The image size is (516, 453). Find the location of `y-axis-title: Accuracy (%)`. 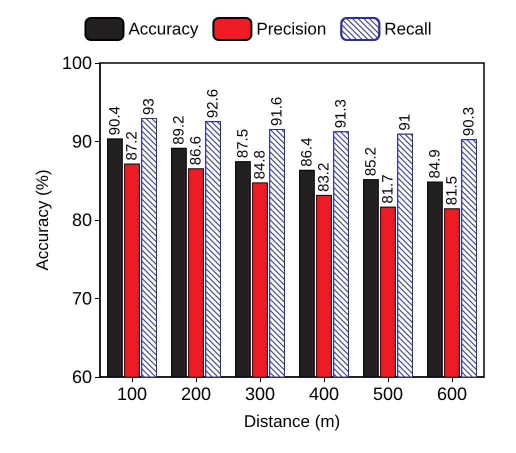

y-axis-title: Accuracy (%) is located at coordinates (42, 220).